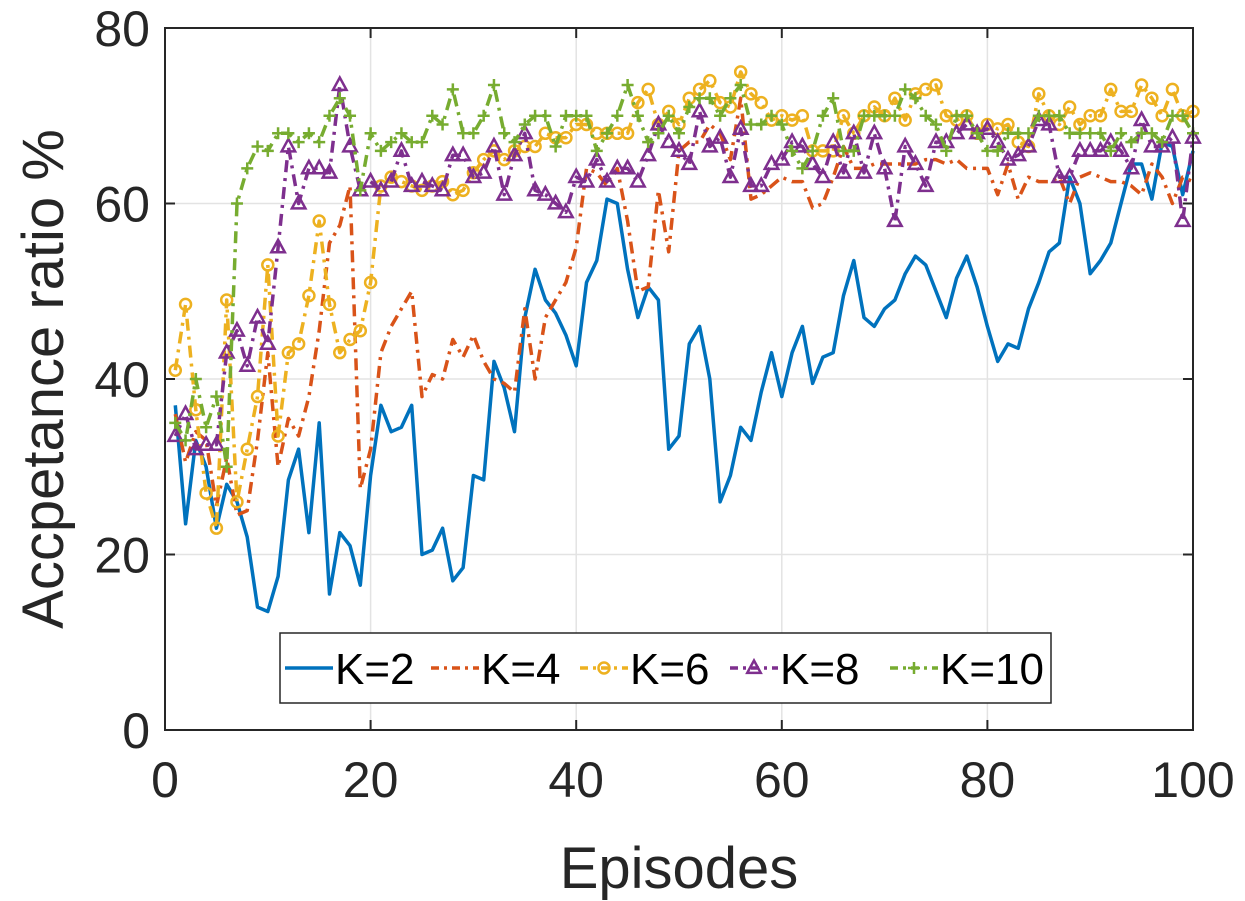 Image resolution: width=1245 pixels, height=901 pixels. I want to click on x-tick-label: 100, so click(1192, 780).